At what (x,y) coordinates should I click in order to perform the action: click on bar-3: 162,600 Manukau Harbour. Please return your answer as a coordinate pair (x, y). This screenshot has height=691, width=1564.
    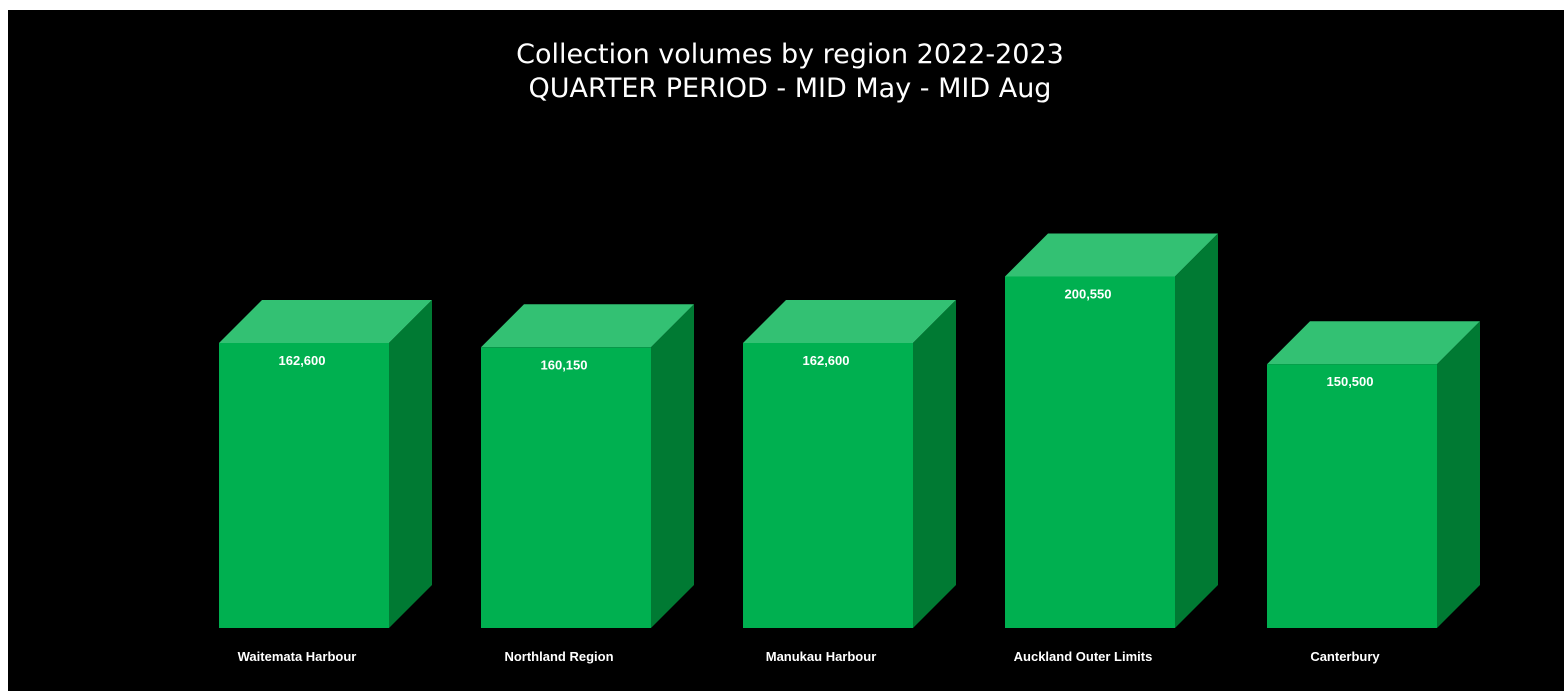
    Looking at the image, I should click on (849, 482).